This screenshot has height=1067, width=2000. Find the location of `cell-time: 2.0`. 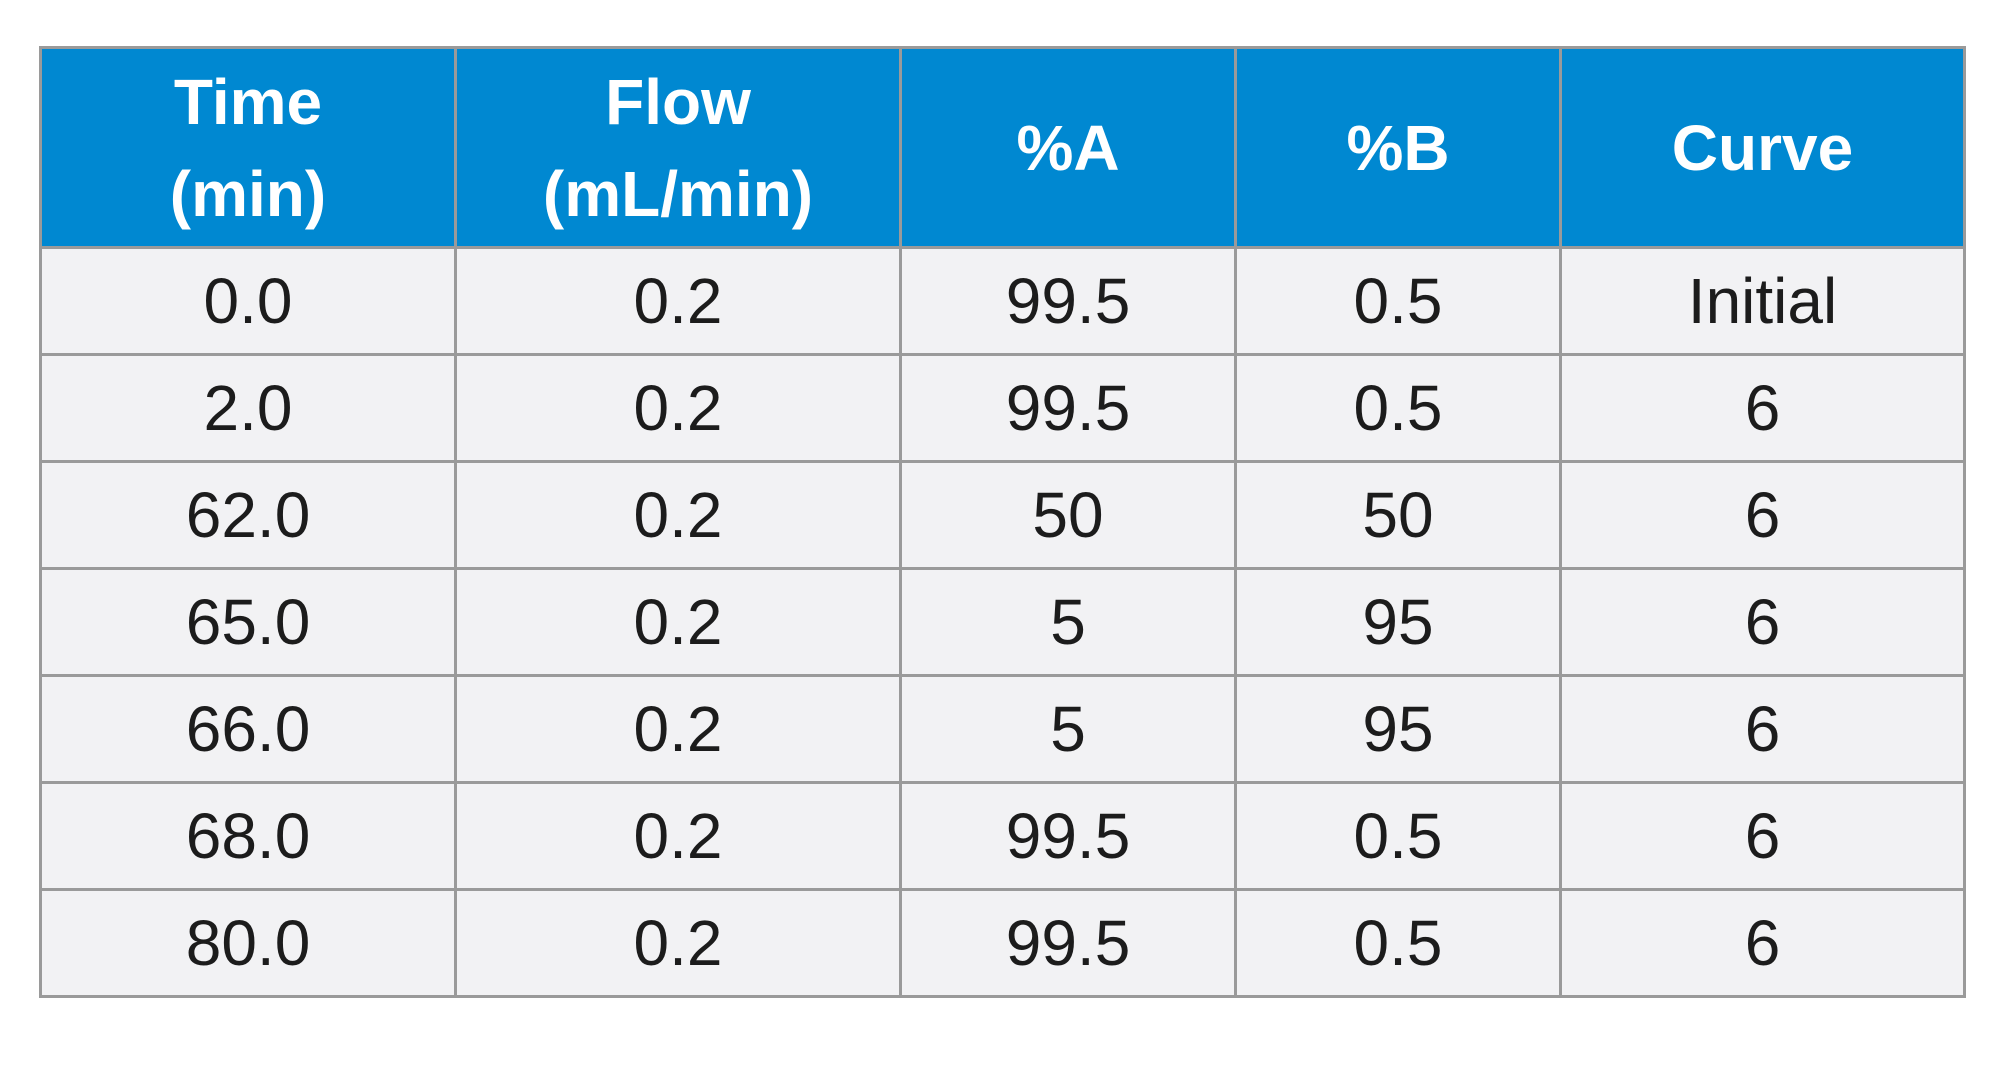

cell-time: 2.0 is located at coordinates (248, 408).